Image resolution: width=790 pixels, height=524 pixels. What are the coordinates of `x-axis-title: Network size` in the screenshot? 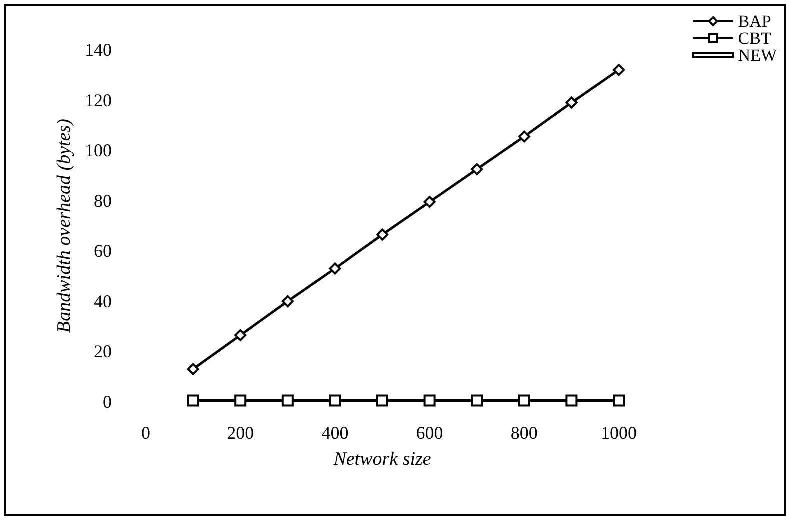 It's located at (382, 459).